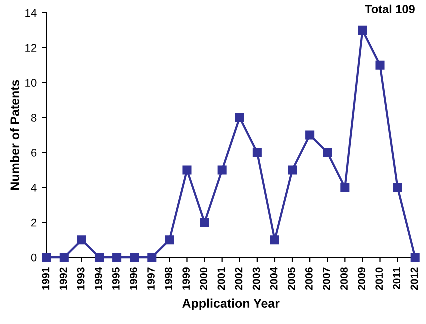 The image size is (426, 324). What do you see at coordinates (390, 9) in the screenshot?
I see `annotation: Total 109` at bounding box center [390, 9].